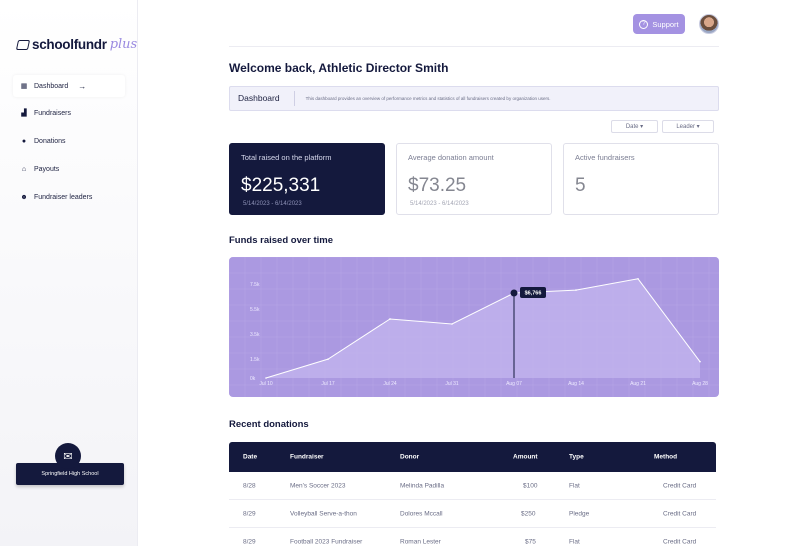 Image resolution: width=810 pixels, height=546 pixels. What do you see at coordinates (51, 86) in the screenshot?
I see `sidebar-item-label: Dashboard` at bounding box center [51, 86].